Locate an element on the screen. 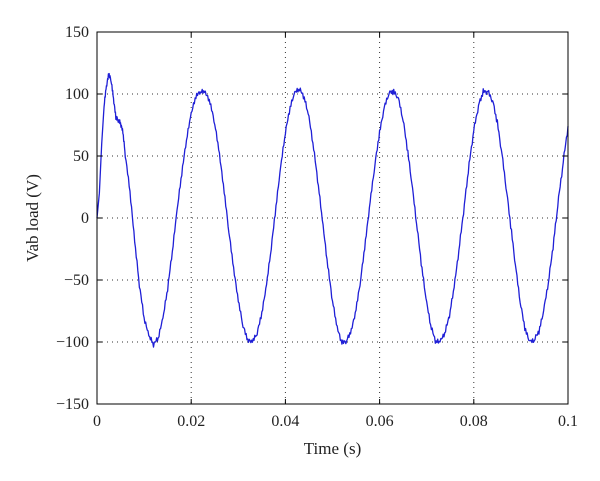 The width and height of the screenshot is (600, 481). x-tick-label: 0.1 is located at coordinates (568, 421).